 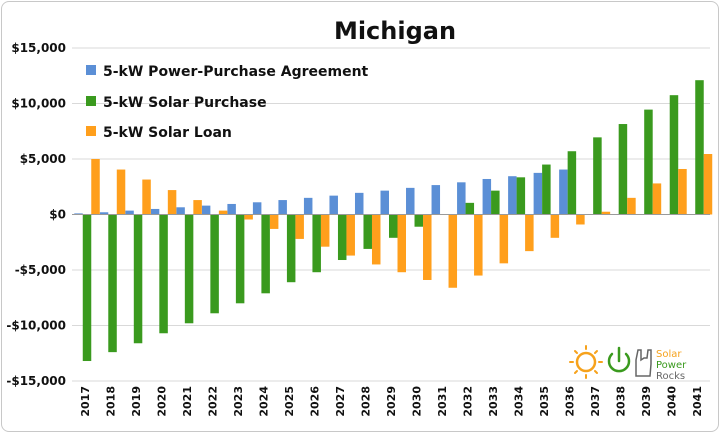 I want to click on bar-series2-2033, so click(x=504, y=239).